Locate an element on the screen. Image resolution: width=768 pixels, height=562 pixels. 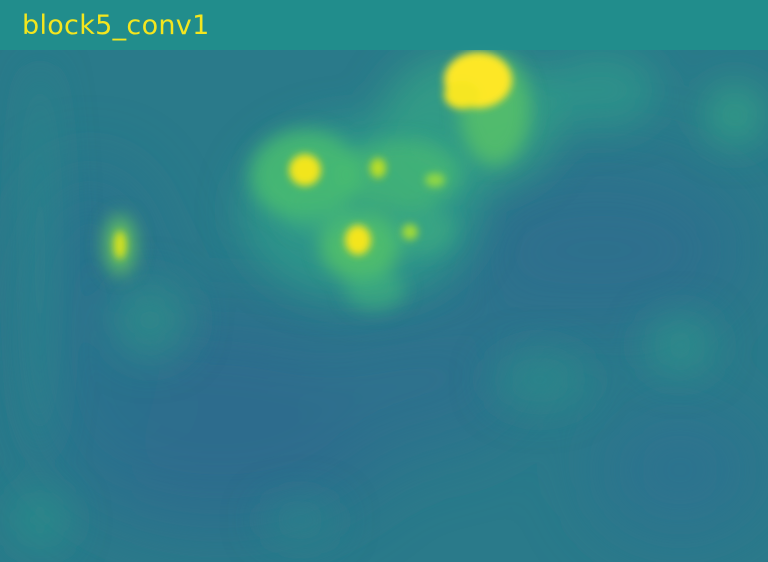
header: block5_conv1 is located at coordinates (384, 25).